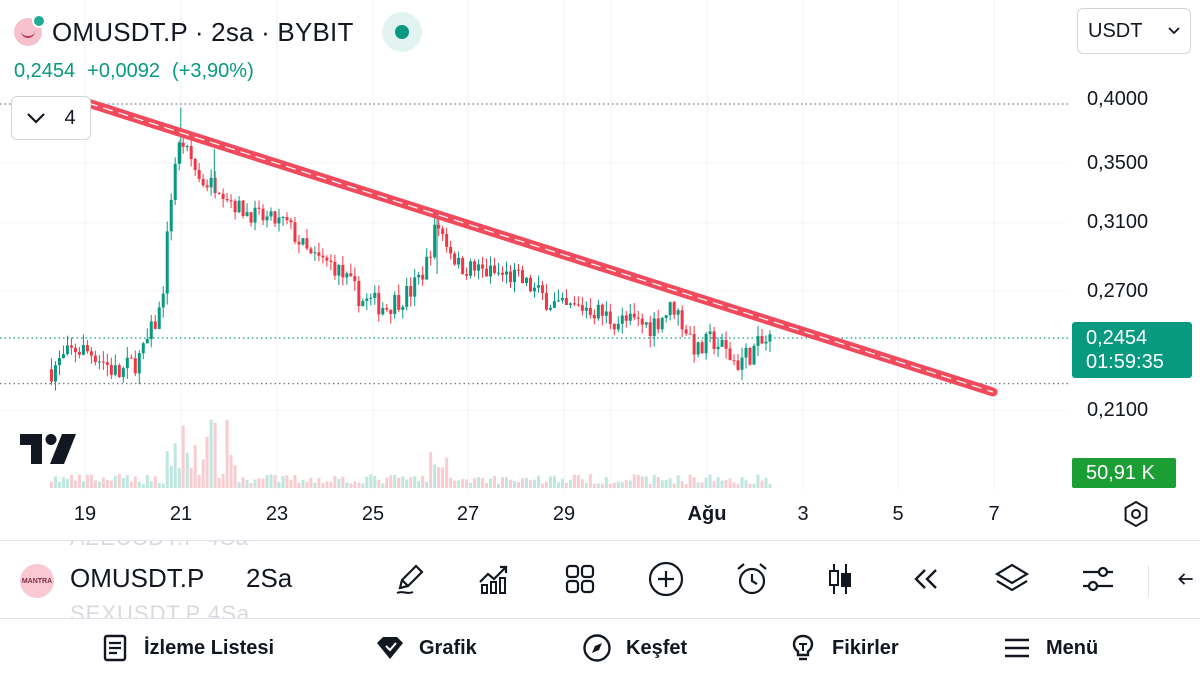 The width and height of the screenshot is (1200, 675). I want to click on symbol-title: OMUSDT.P · 2sa · BYBIT, so click(203, 31).